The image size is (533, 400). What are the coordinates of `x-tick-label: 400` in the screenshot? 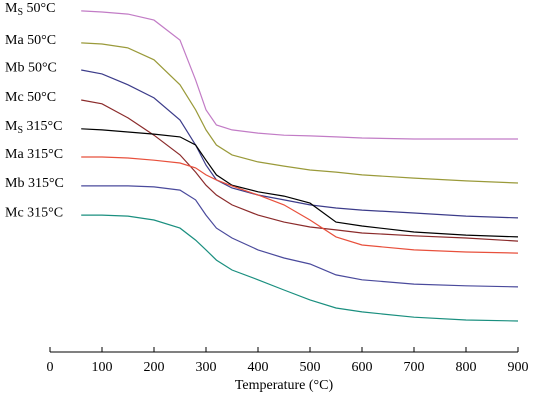 It's located at (258, 367).